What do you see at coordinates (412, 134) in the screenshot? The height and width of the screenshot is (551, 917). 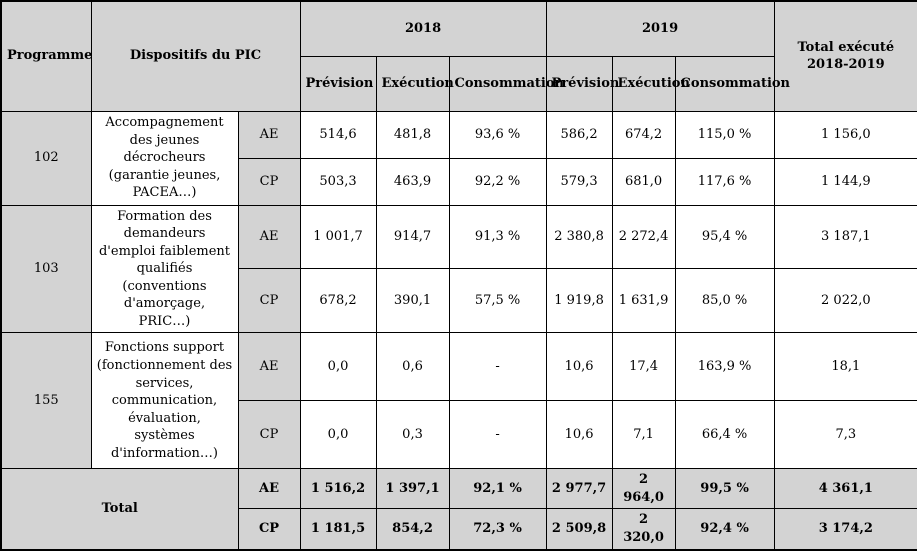 I see `cell-value: 481,8` at bounding box center [412, 134].